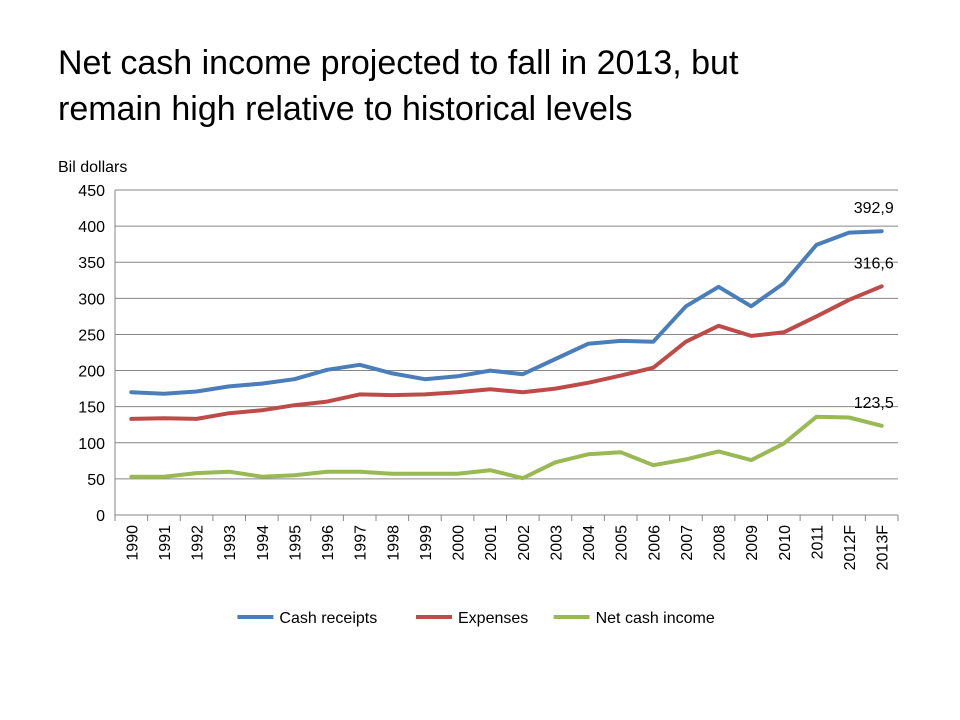  I want to click on x-tick-label-2012f: 2012F, so click(850, 548).